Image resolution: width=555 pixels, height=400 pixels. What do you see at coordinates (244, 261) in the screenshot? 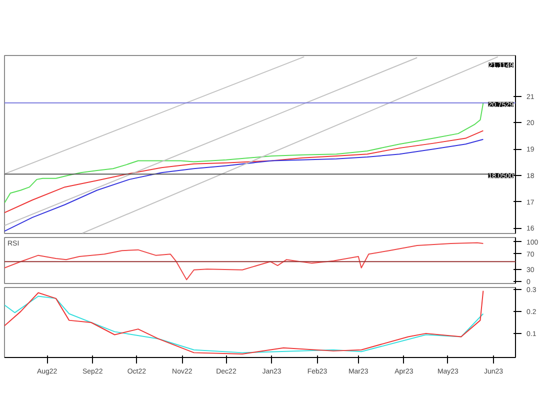
I see `line-series` at bounding box center [244, 261].